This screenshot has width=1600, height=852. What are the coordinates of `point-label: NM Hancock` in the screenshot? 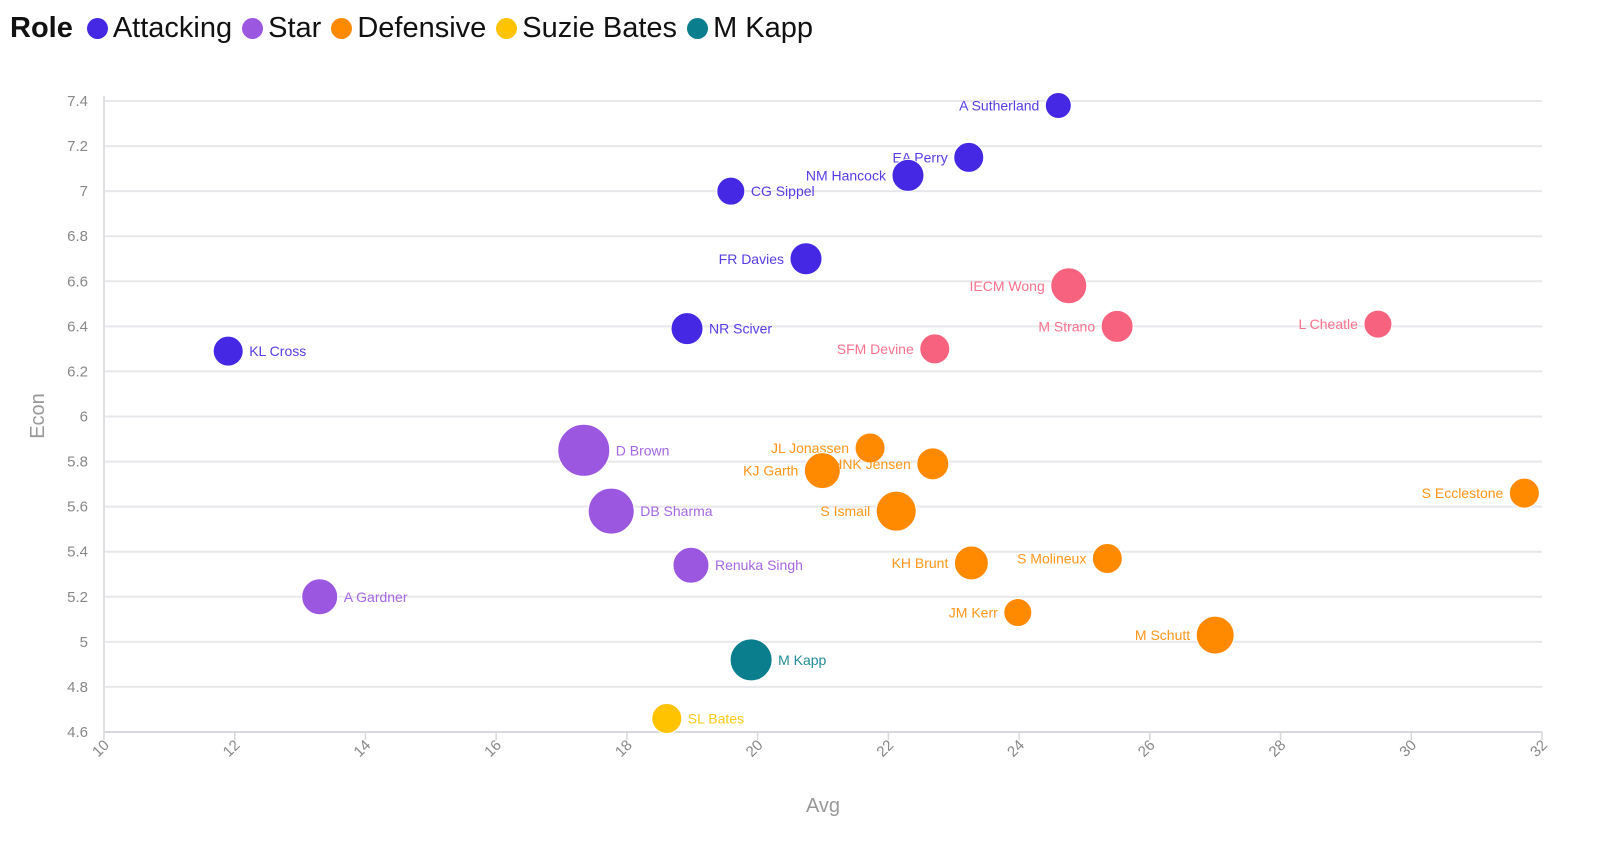 It's located at (846, 175).